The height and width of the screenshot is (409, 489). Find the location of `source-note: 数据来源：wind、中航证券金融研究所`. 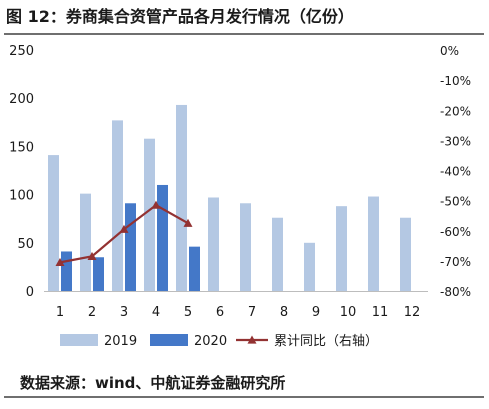

source-note: 数据来源：wind、中航证券金融研究所 is located at coordinates (153, 383).